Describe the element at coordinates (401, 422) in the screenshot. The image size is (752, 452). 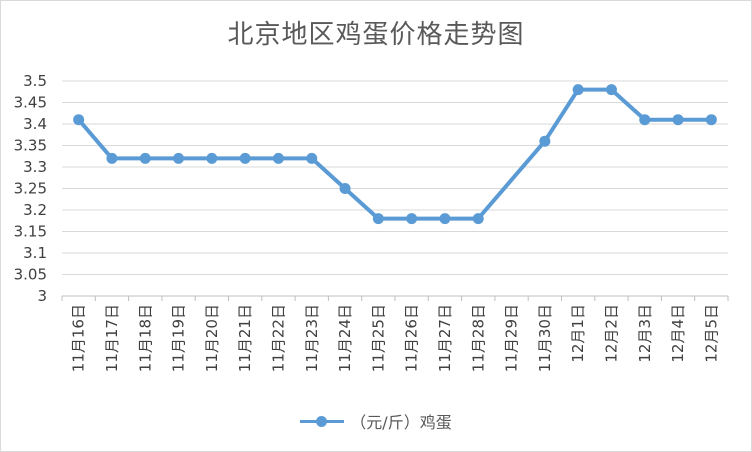
I see `legend-label: （元/斤）鸡蛋` at that location.